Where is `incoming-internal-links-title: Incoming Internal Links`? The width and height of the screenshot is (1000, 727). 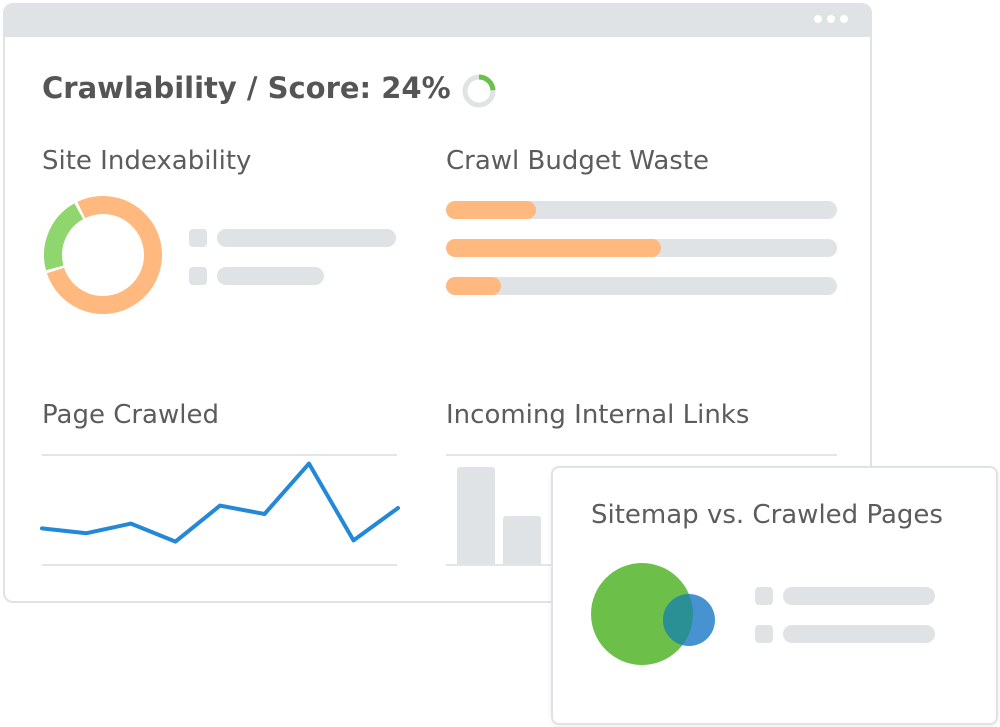
incoming-internal-links-title: Incoming Internal Links is located at coordinates (598, 415).